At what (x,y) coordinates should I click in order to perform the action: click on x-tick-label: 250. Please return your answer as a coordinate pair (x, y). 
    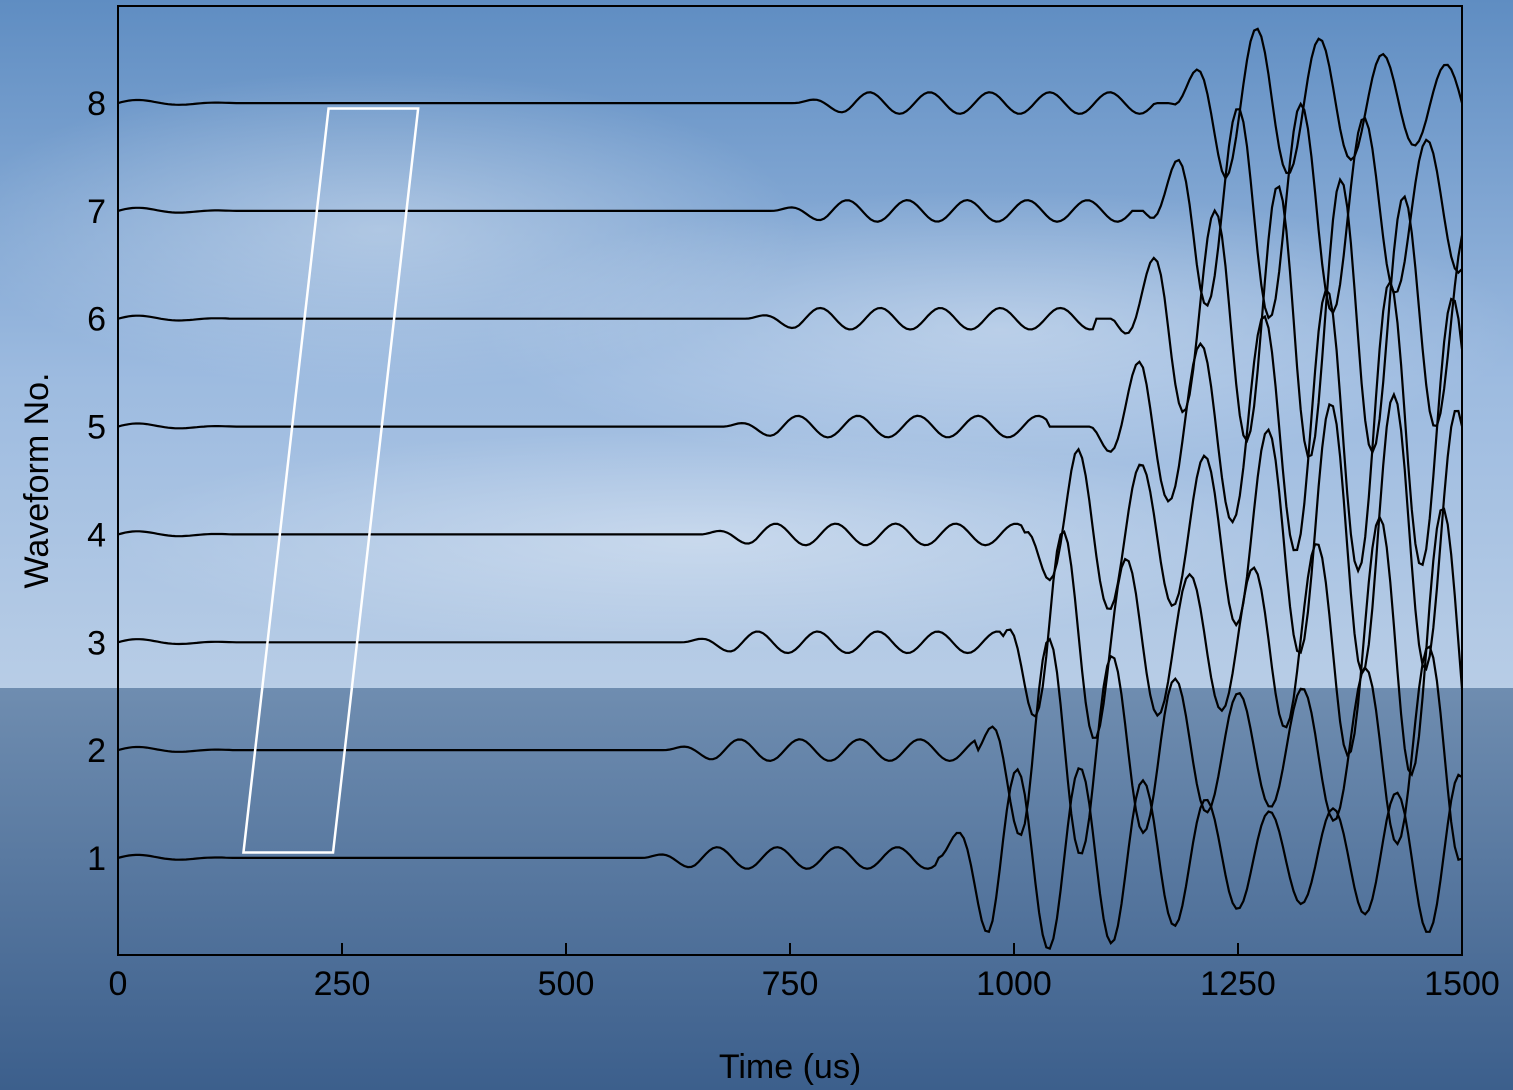
    Looking at the image, I should click on (342, 984).